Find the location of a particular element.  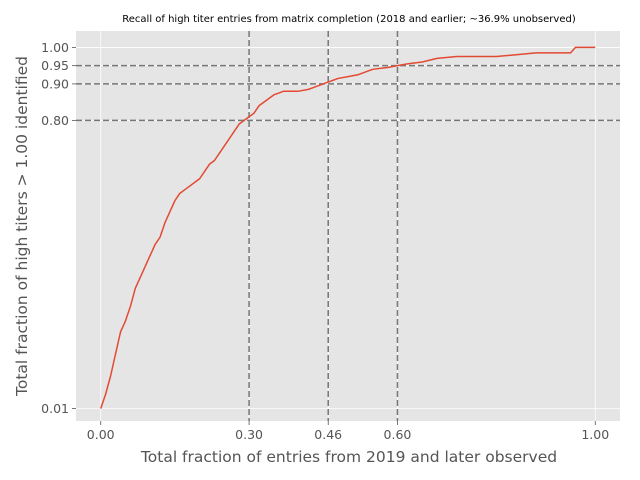

x-ticks: 0.00 0.30 0.46 0.60 1.00 is located at coordinates (348, 431).